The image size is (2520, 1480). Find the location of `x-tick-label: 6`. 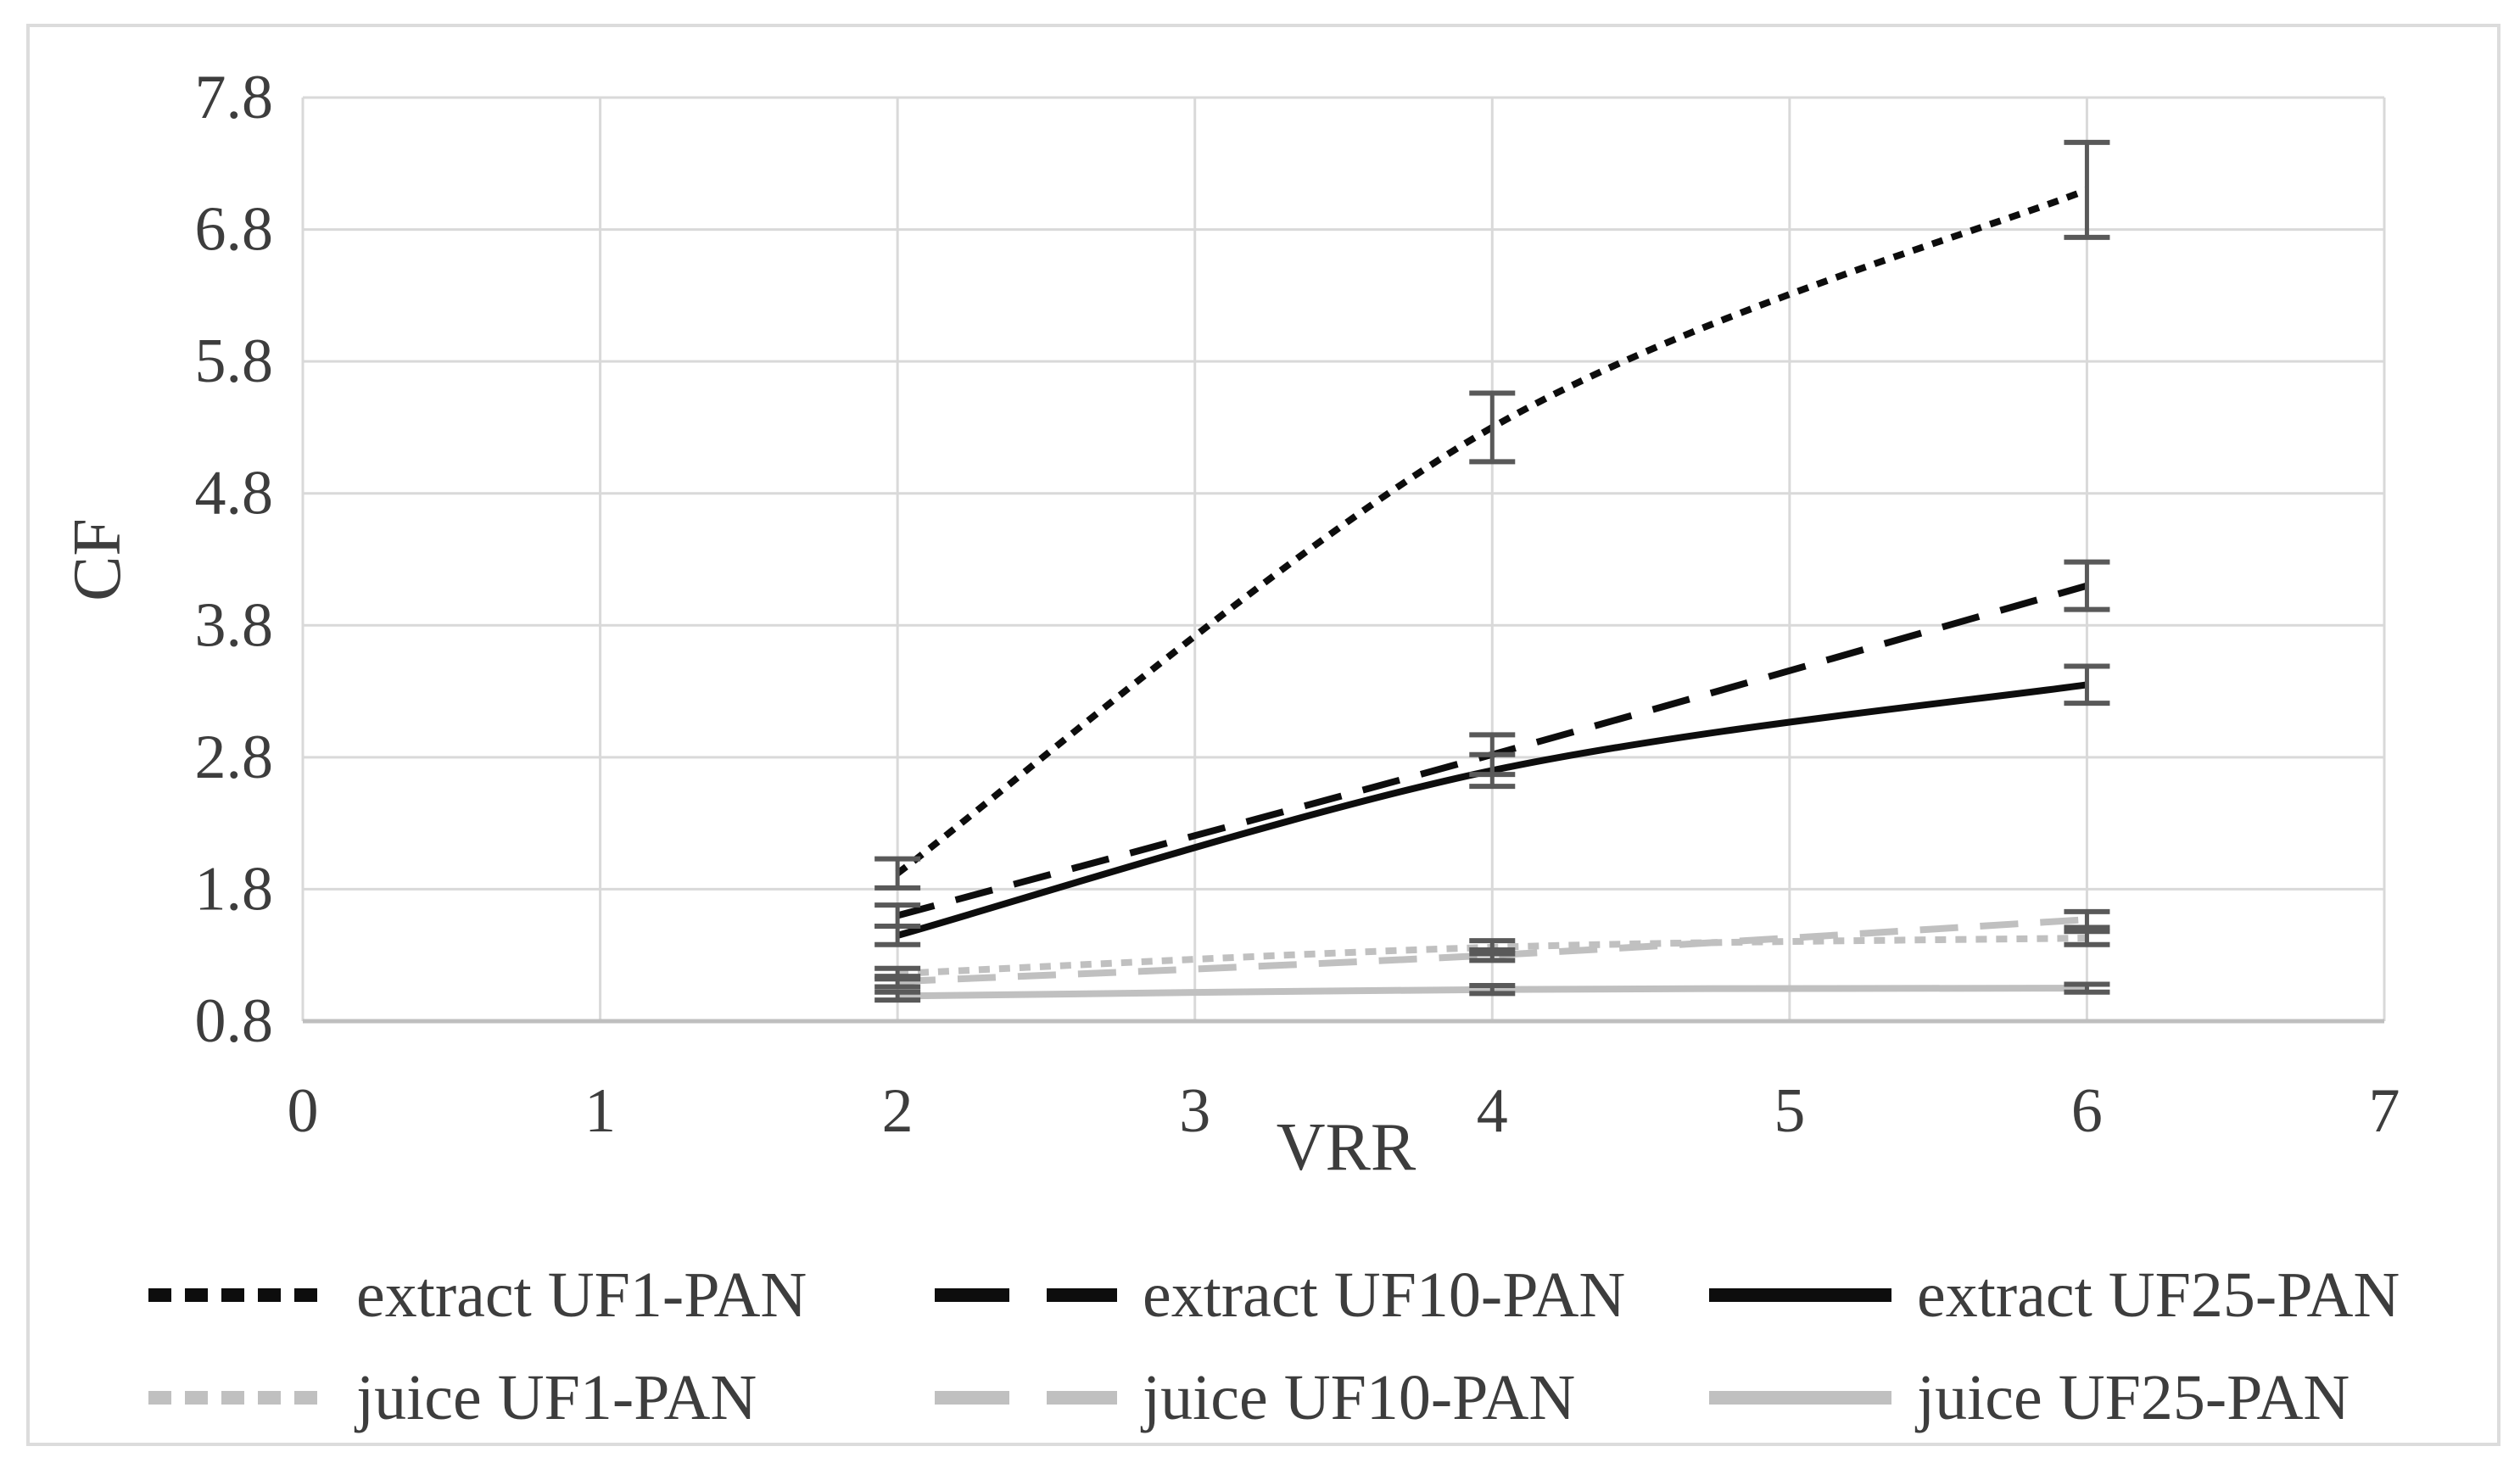

x-tick-label: 6 is located at coordinates (2087, 1111).